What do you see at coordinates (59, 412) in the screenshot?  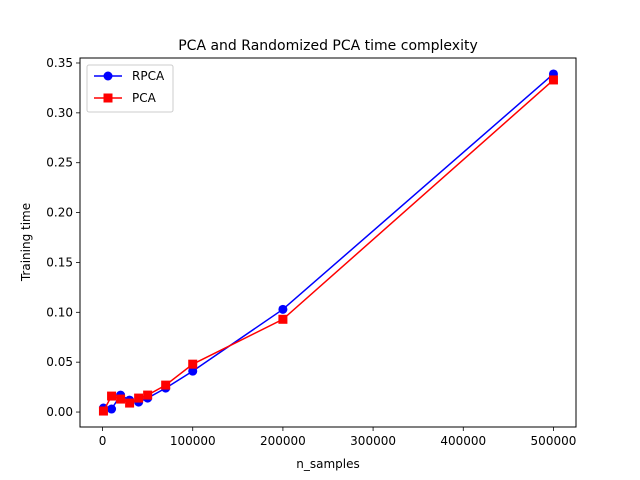 I see `y-tick-label: 0.00` at bounding box center [59, 412].